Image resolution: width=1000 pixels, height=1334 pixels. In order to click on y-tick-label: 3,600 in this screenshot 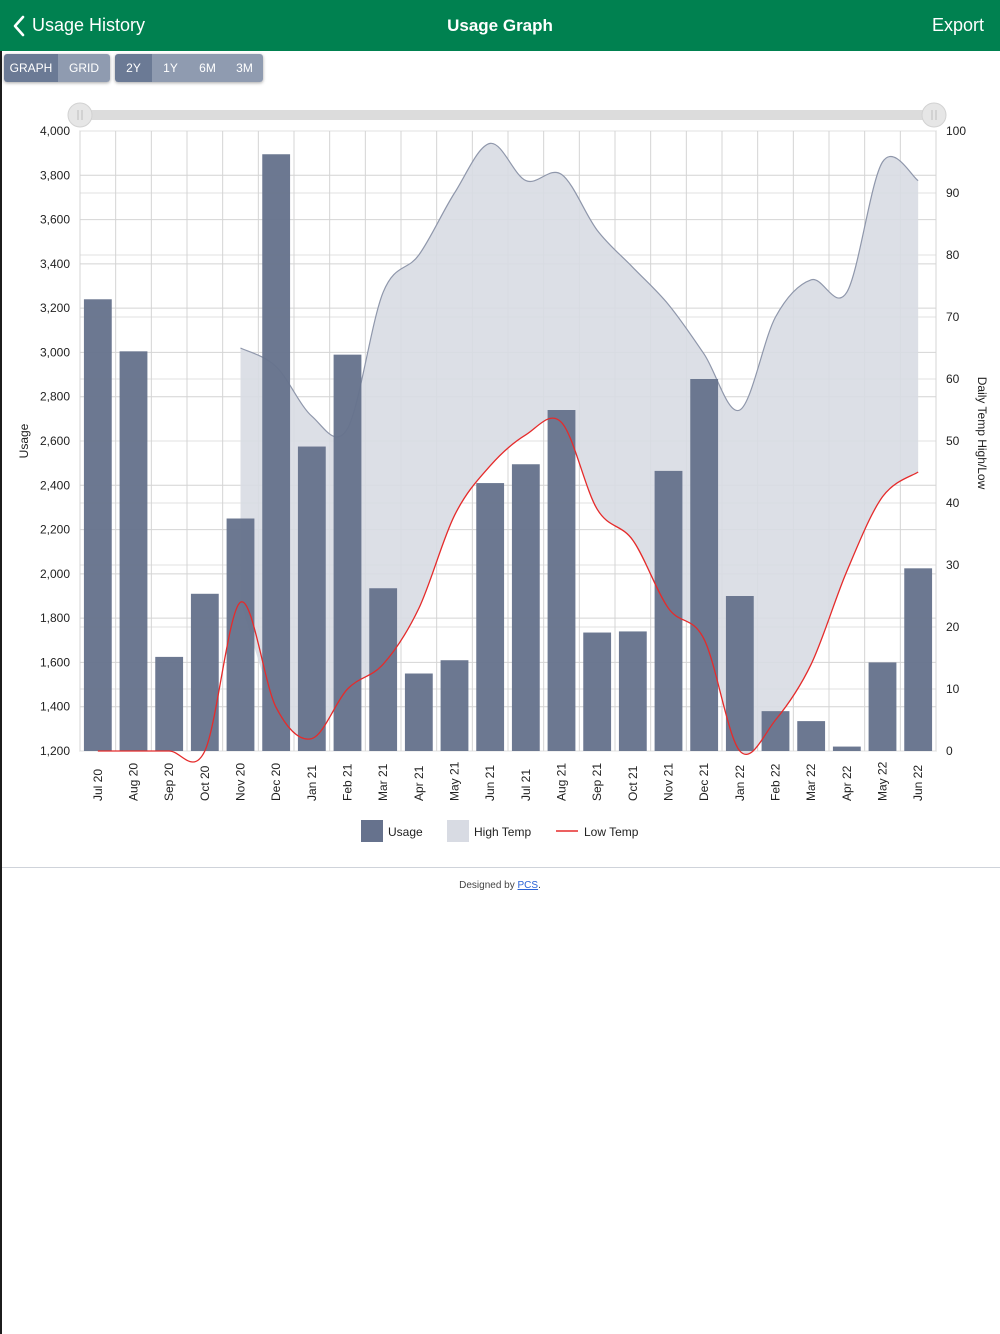, I will do `click(55, 220)`.